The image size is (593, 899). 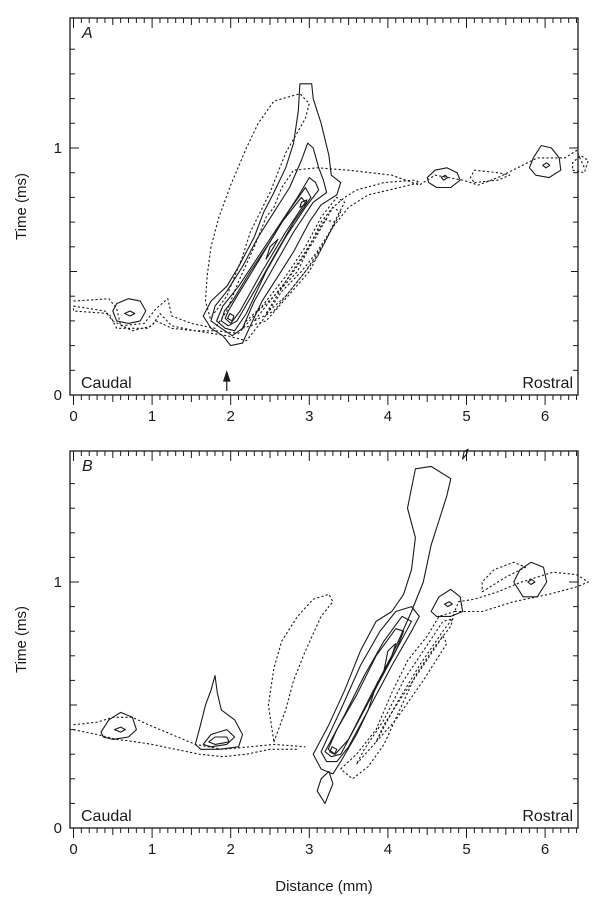 What do you see at coordinates (87, 466) in the screenshot?
I see `panel-letter: B` at bounding box center [87, 466].